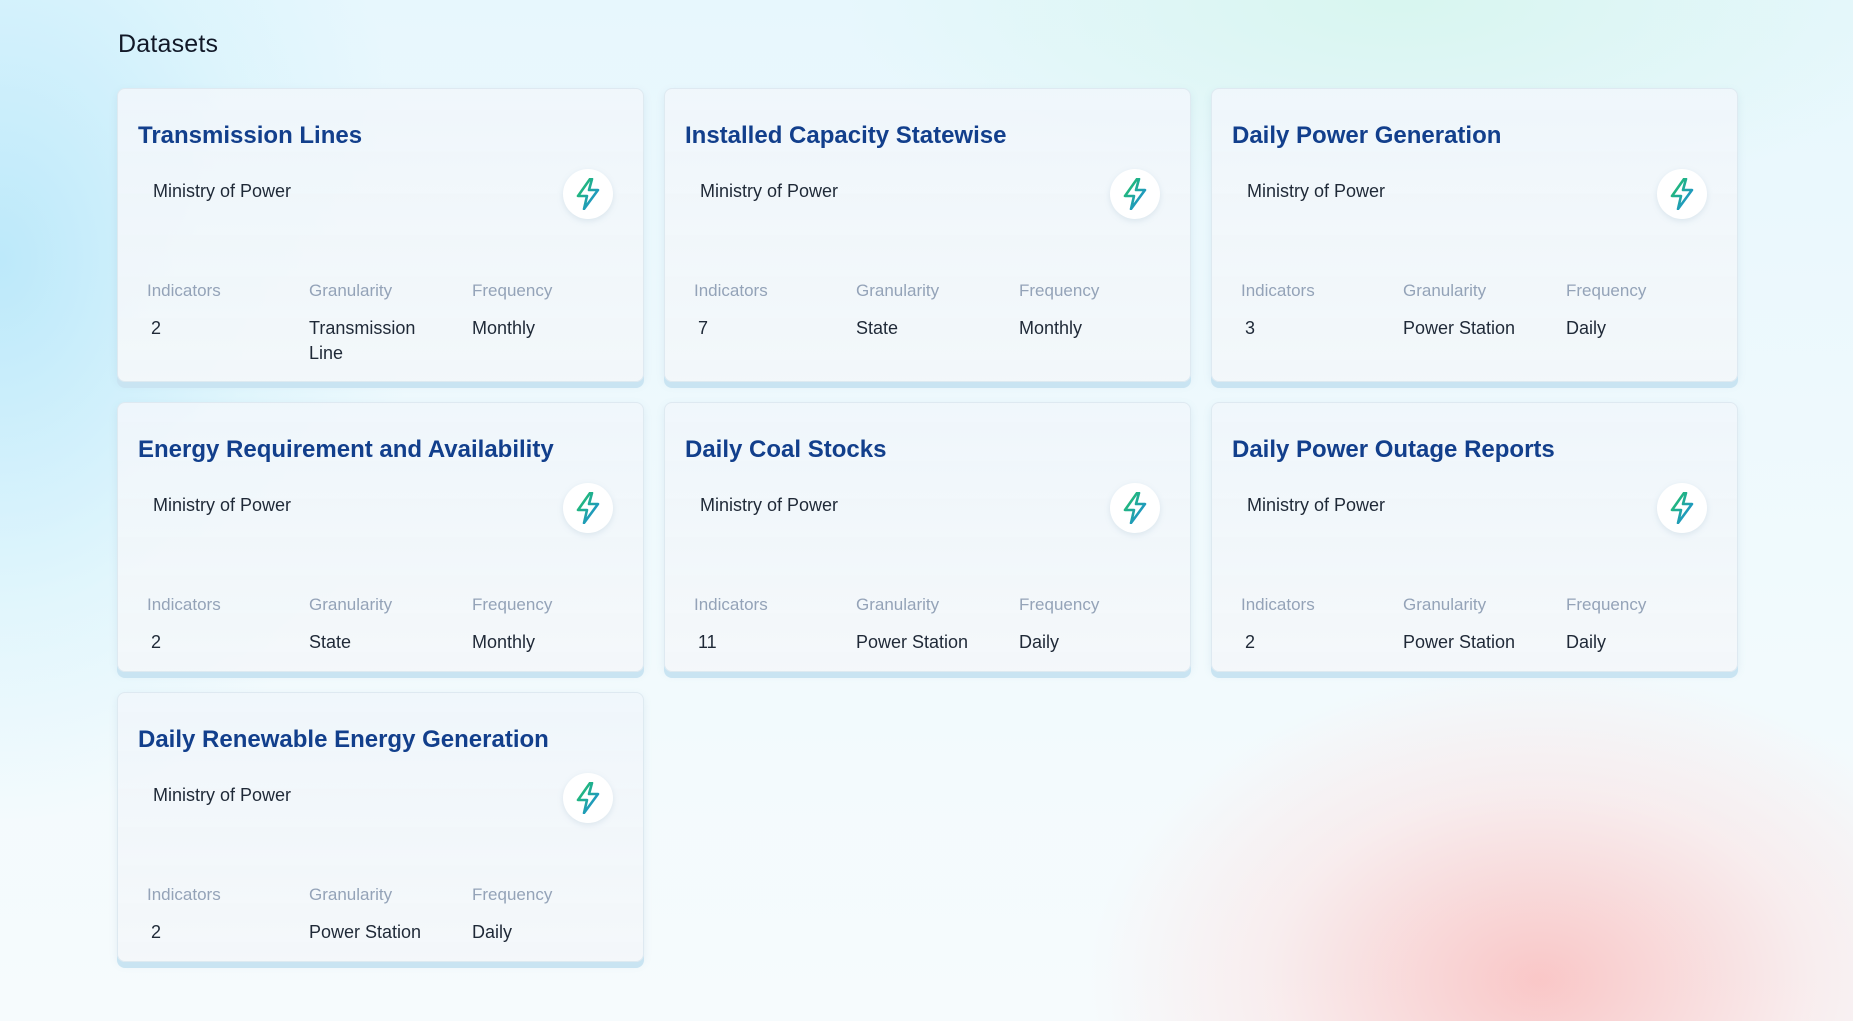 The height and width of the screenshot is (1021, 1853). What do you see at coordinates (846, 135) in the screenshot?
I see `dataset-title: Installed Capacity Statewise` at bounding box center [846, 135].